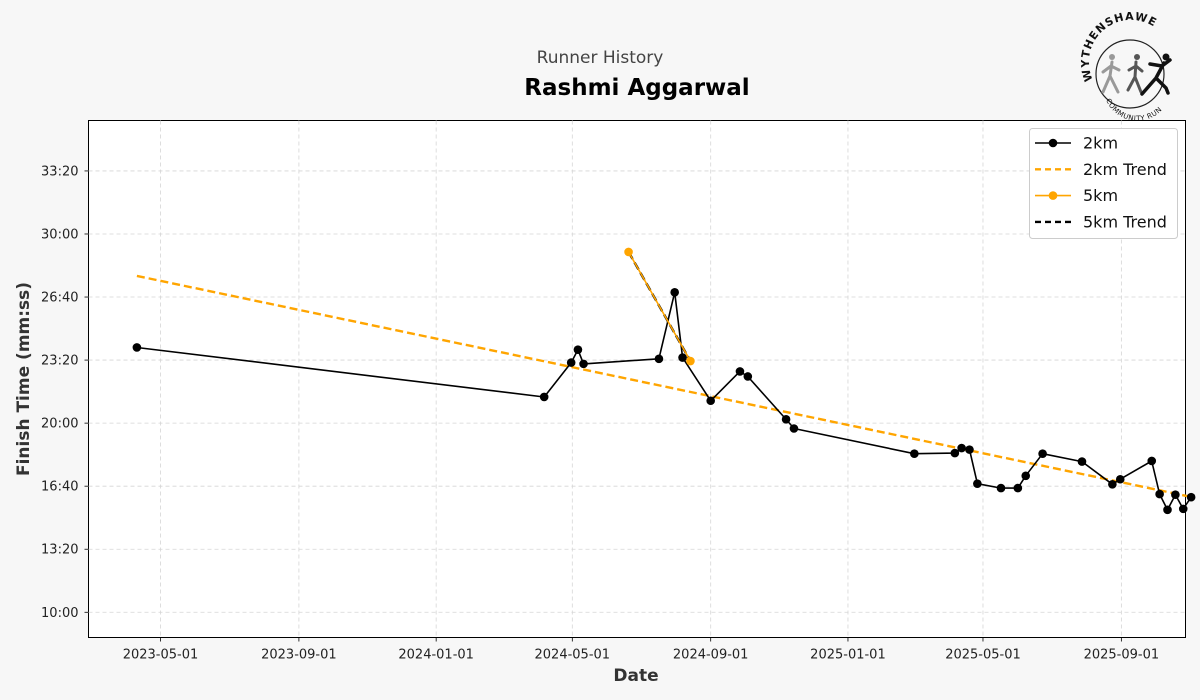 The image size is (1200, 700). What do you see at coordinates (59, 234) in the screenshot?
I see `y-tick-label: 30:00` at bounding box center [59, 234].